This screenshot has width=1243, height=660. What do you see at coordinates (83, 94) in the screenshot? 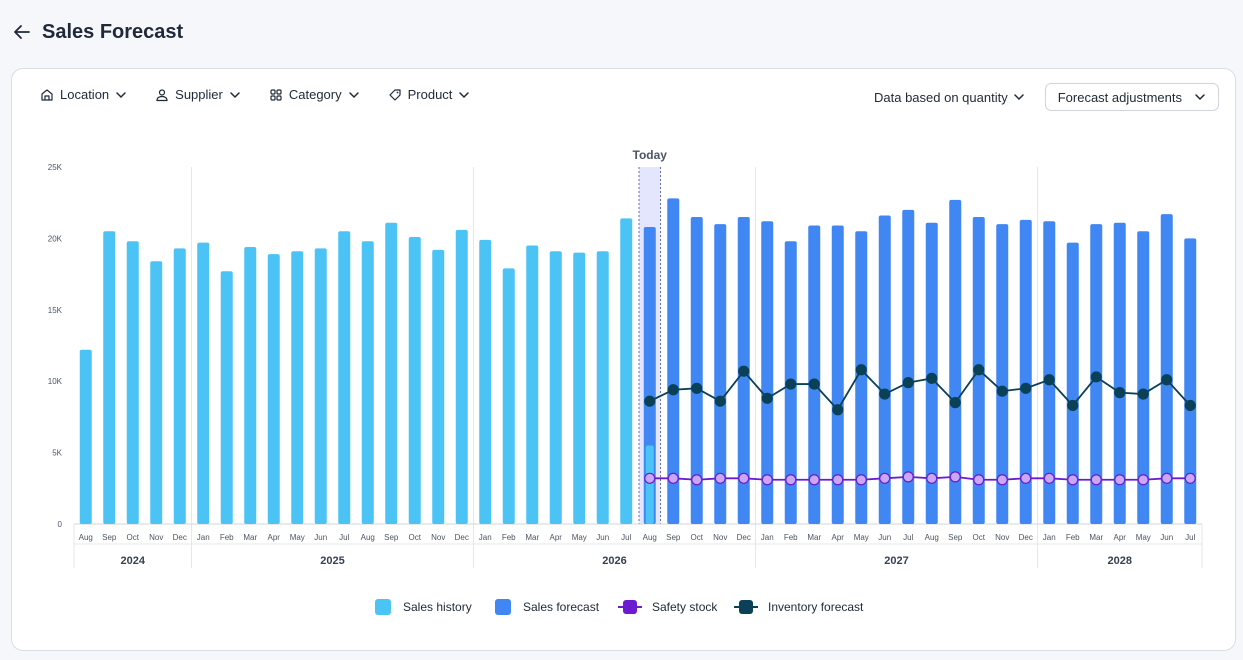
I see `location-filter: Location` at bounding box center [83, 94].